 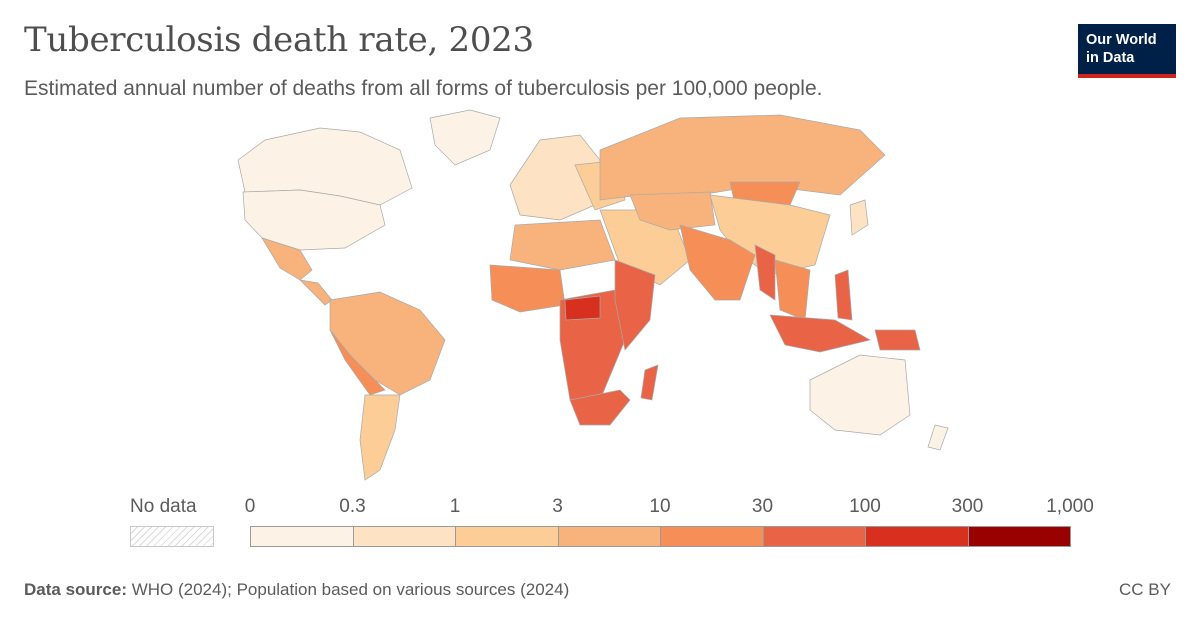 What do you see at coordinates (562, 245) in the screenshot?
I see `region-north-africa` at bounding box center [562, 245].